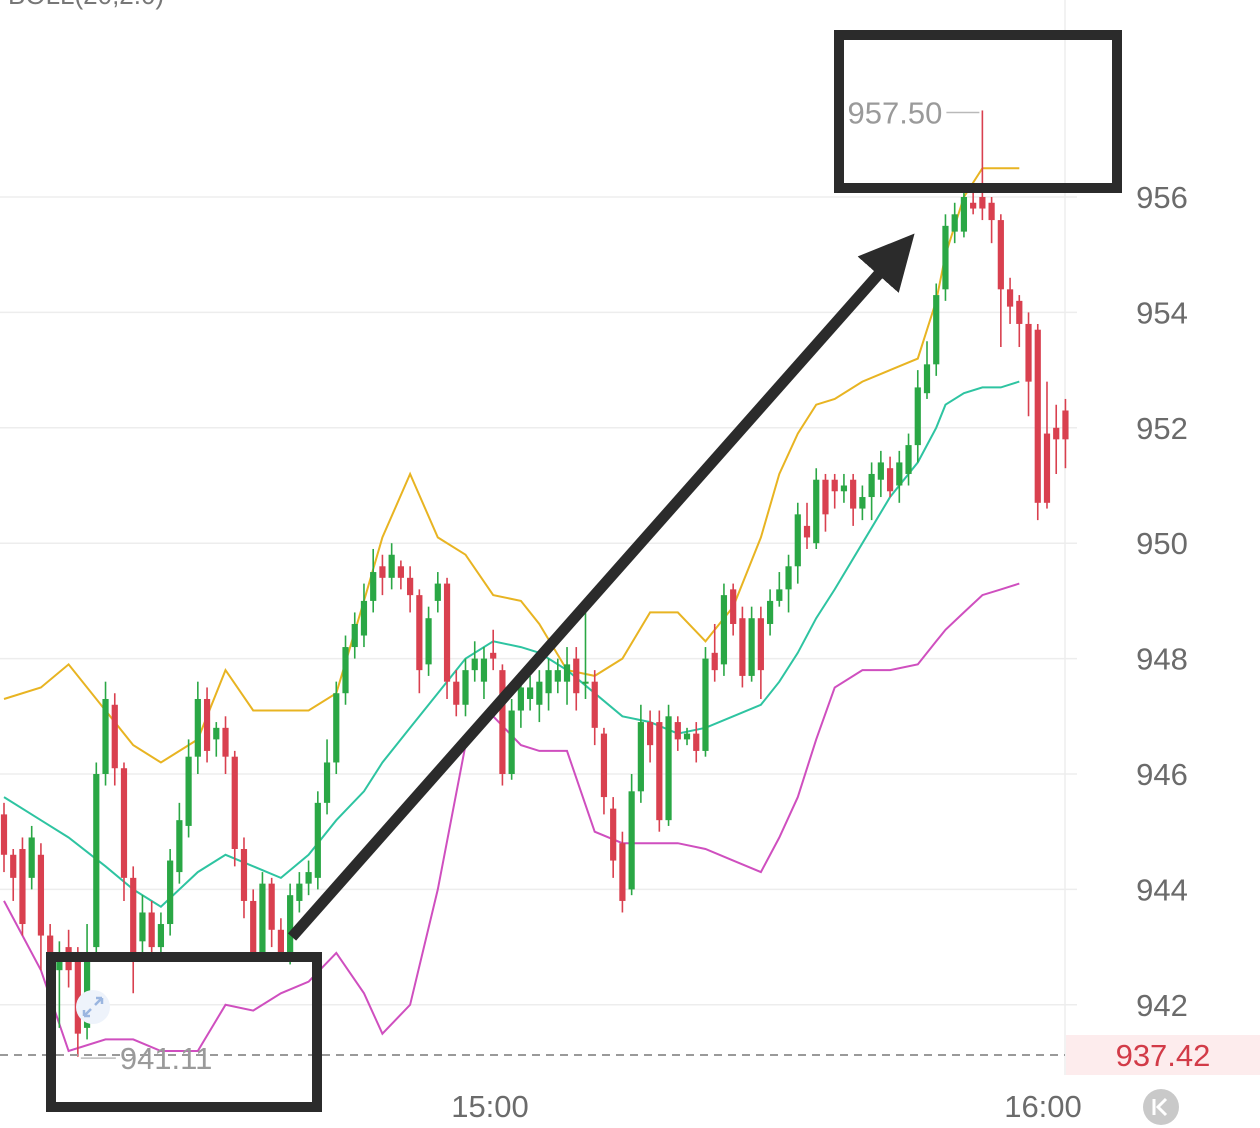 The image size is (1260, 1128). I want to click on expand-arrows-icon, so click(93, 1007).